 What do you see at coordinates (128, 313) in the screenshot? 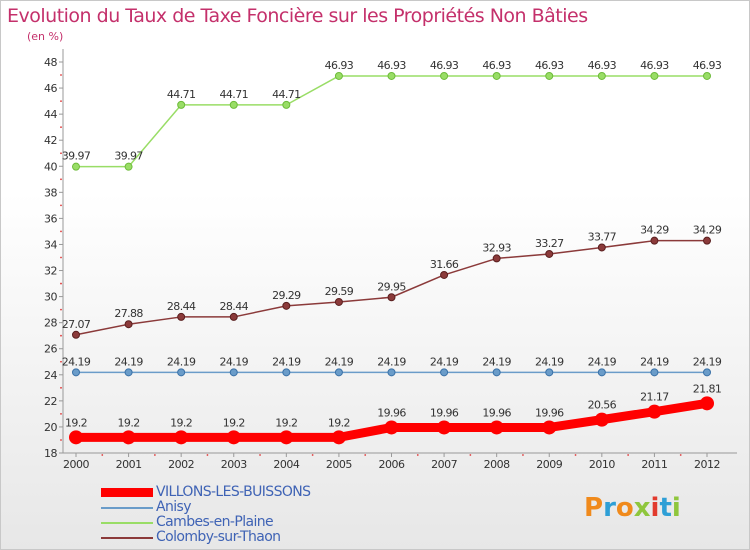
I see `data-label: 27.88` at bounding box center [128, 313].